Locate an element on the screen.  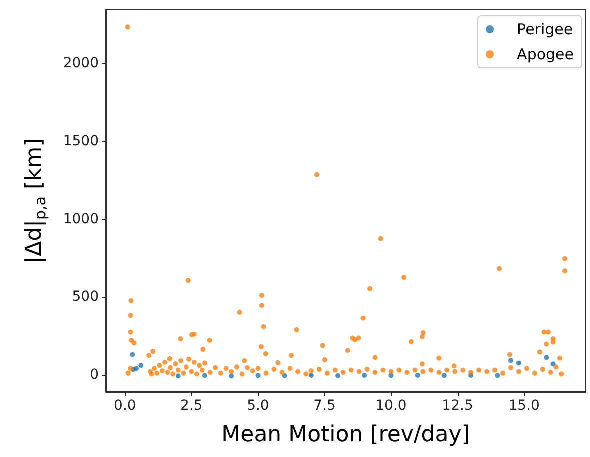
legend-label: Apogee is located at coordinates (545, 55).